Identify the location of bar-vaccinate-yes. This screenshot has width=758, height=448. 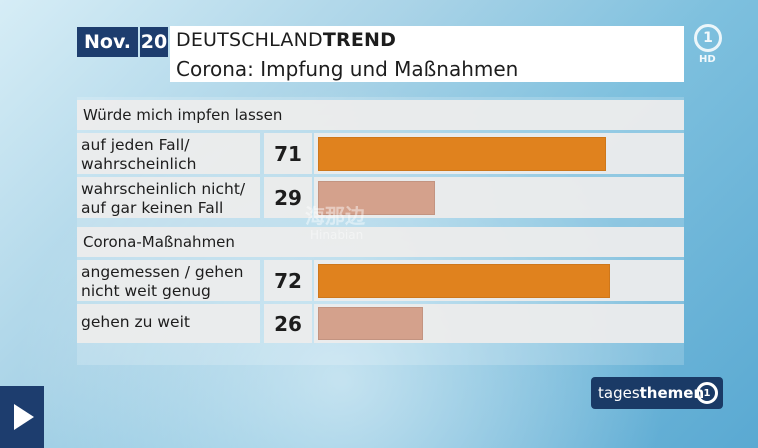
(462, 154).